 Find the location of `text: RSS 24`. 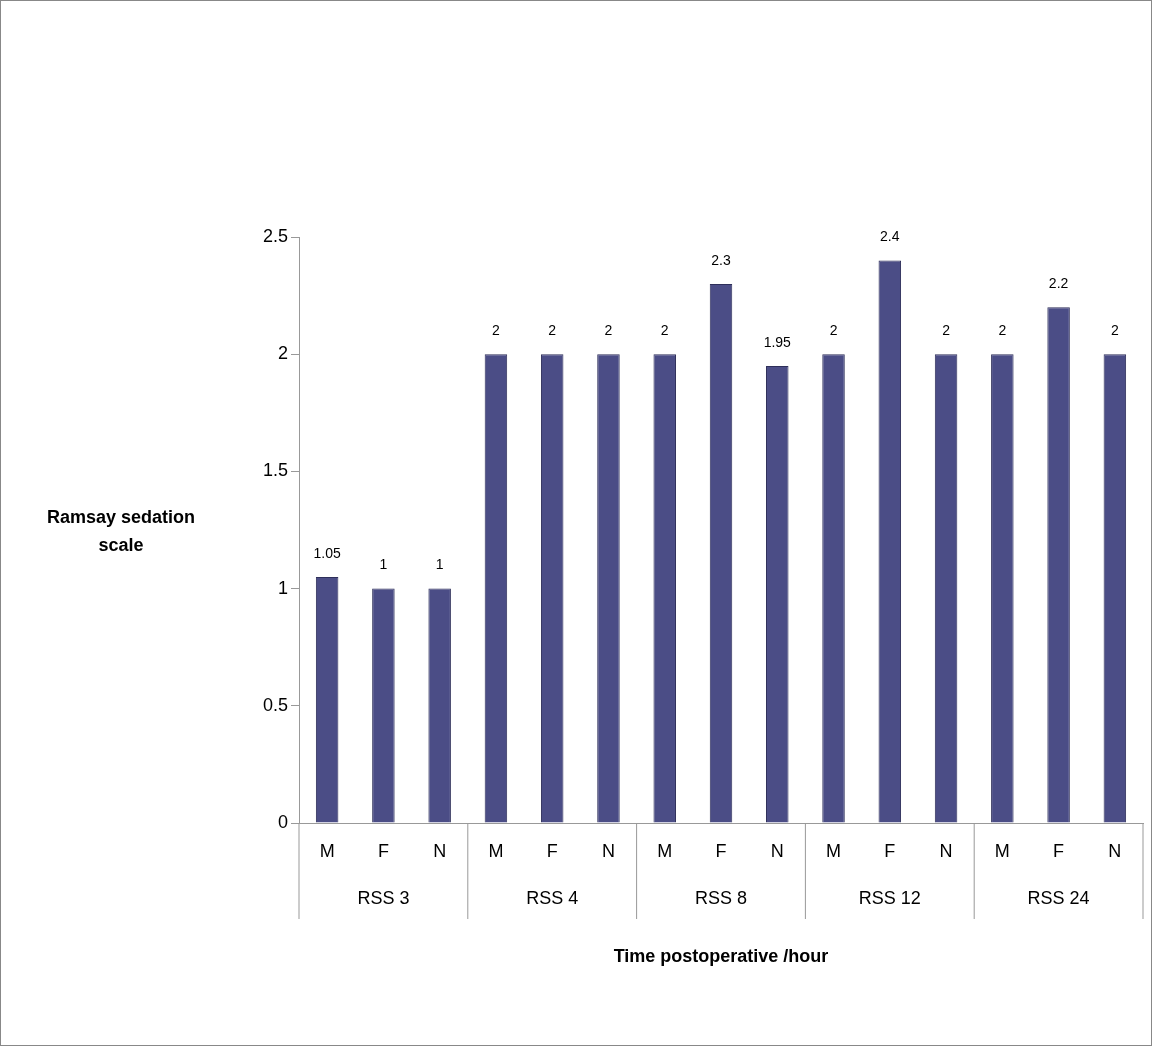

text: RSS 24 is located at coordinates (1058, 897).